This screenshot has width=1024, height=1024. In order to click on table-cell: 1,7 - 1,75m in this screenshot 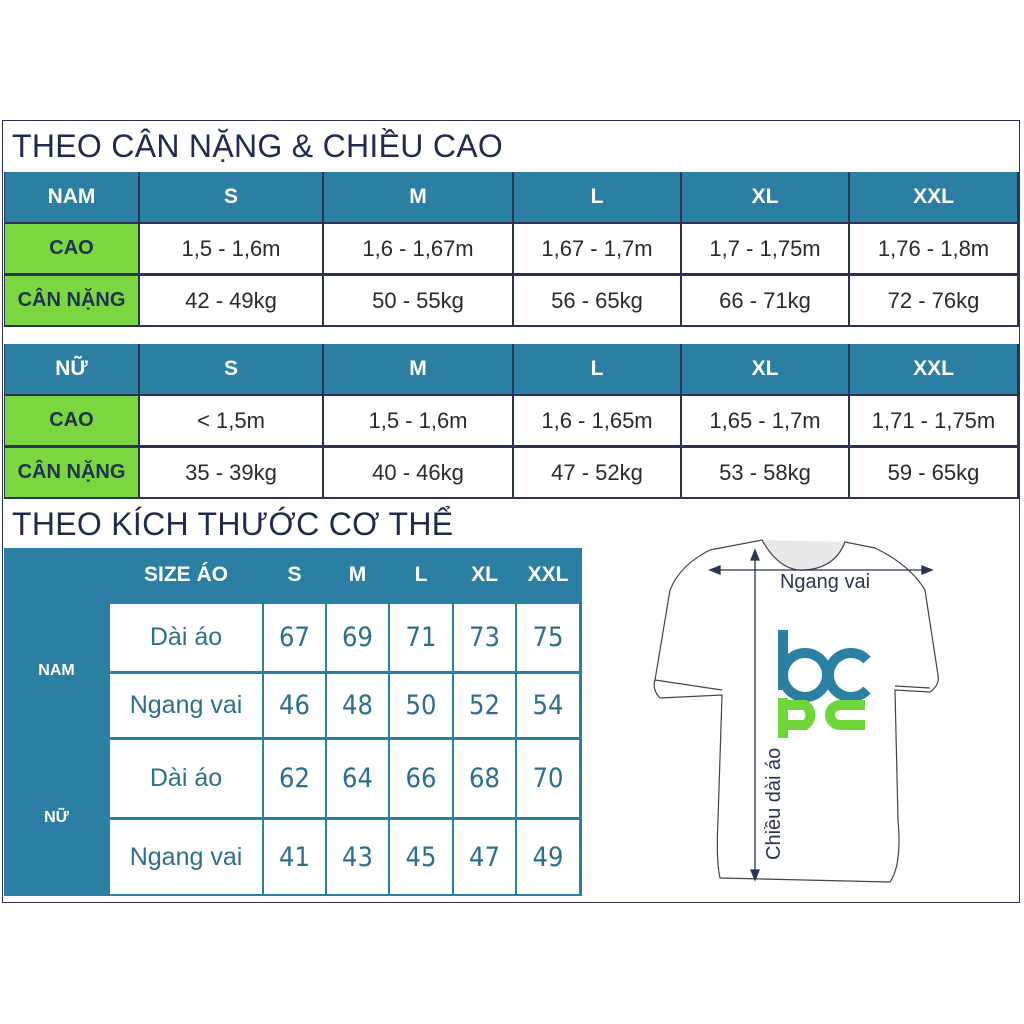, I will do `click(765, 248)`.